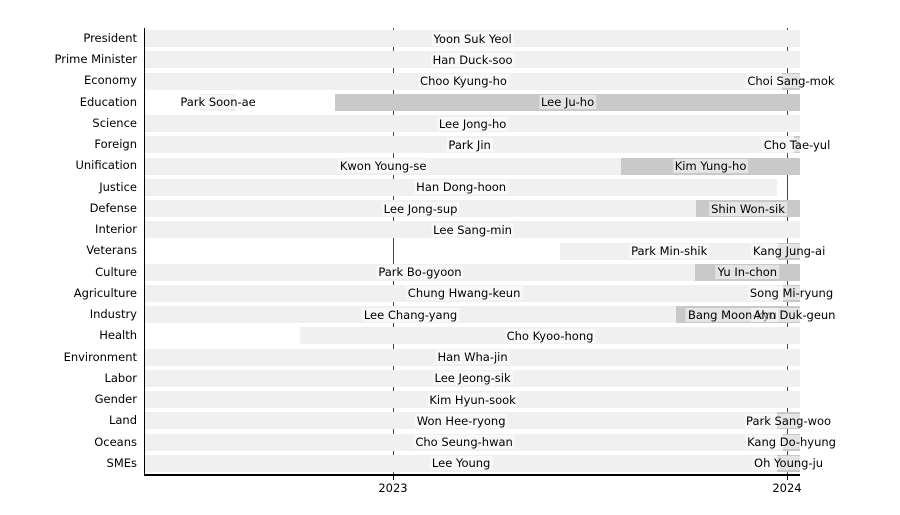  I want to click on minister-label: Lee Ju-ho, so click(567, 102).